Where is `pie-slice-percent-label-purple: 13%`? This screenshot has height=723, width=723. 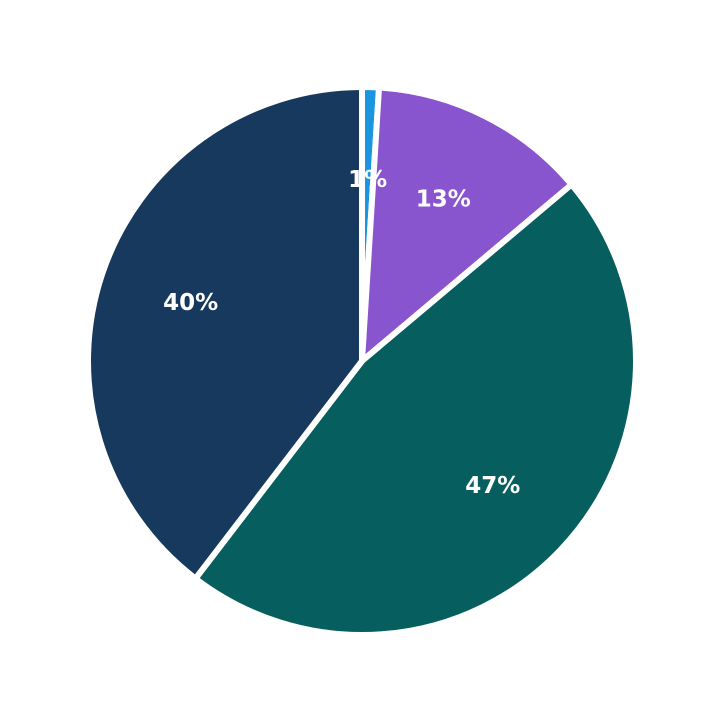
pie-slice-percent-label-purple: 13% is located at coordinates (443, 200).